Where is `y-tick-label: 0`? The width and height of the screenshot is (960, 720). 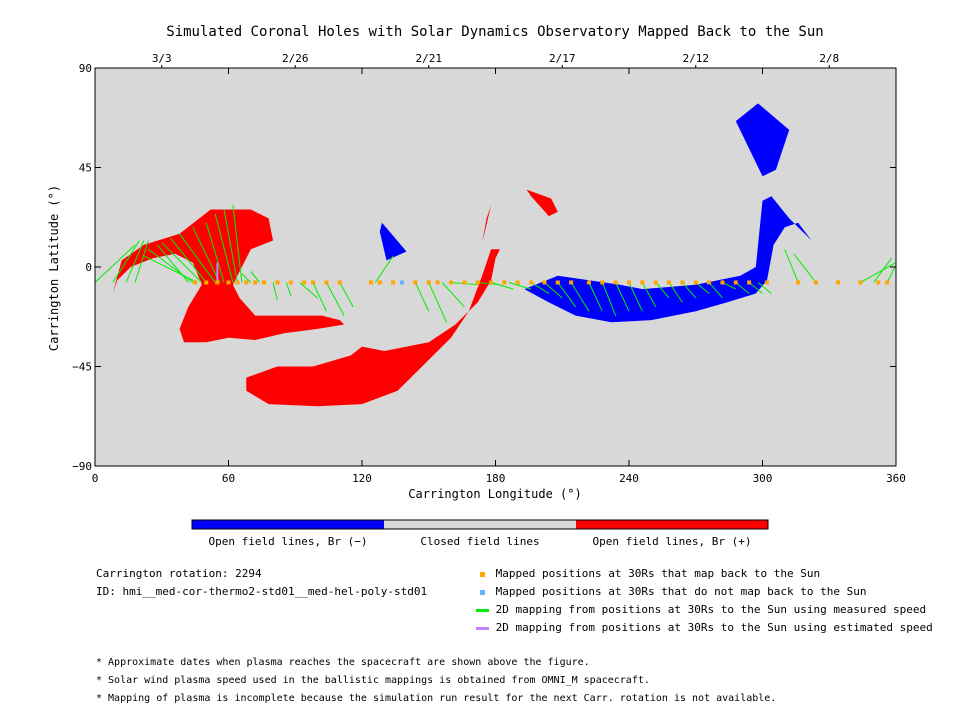 y-tick-label: 0 is located at coordinates (88, 267).